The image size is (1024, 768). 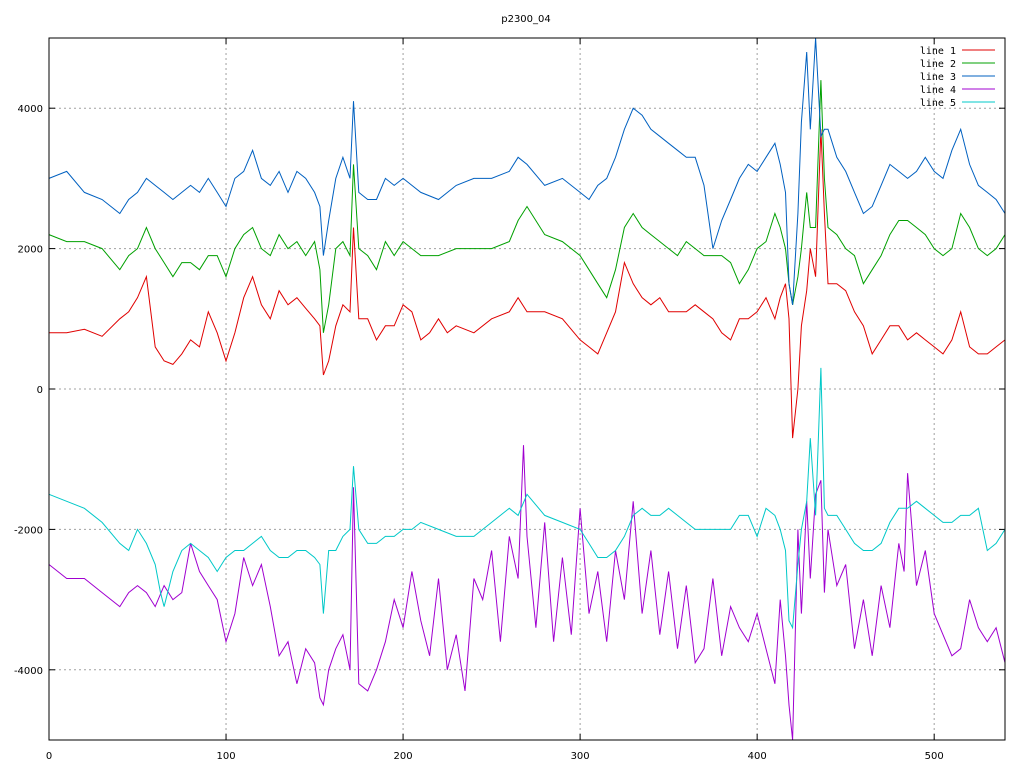 I want to click on legend-label: line 4, so click(x=938, y=90).